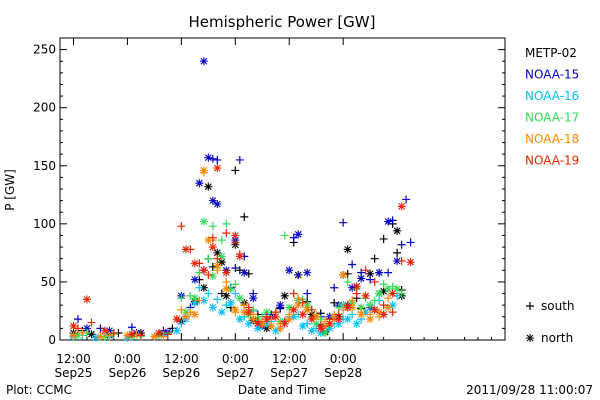  What do you see at coordinates (282, 22) in the screenshot?
I see `chart-title: Hemispheric Power [GW]` at bounding box center [282, 22].